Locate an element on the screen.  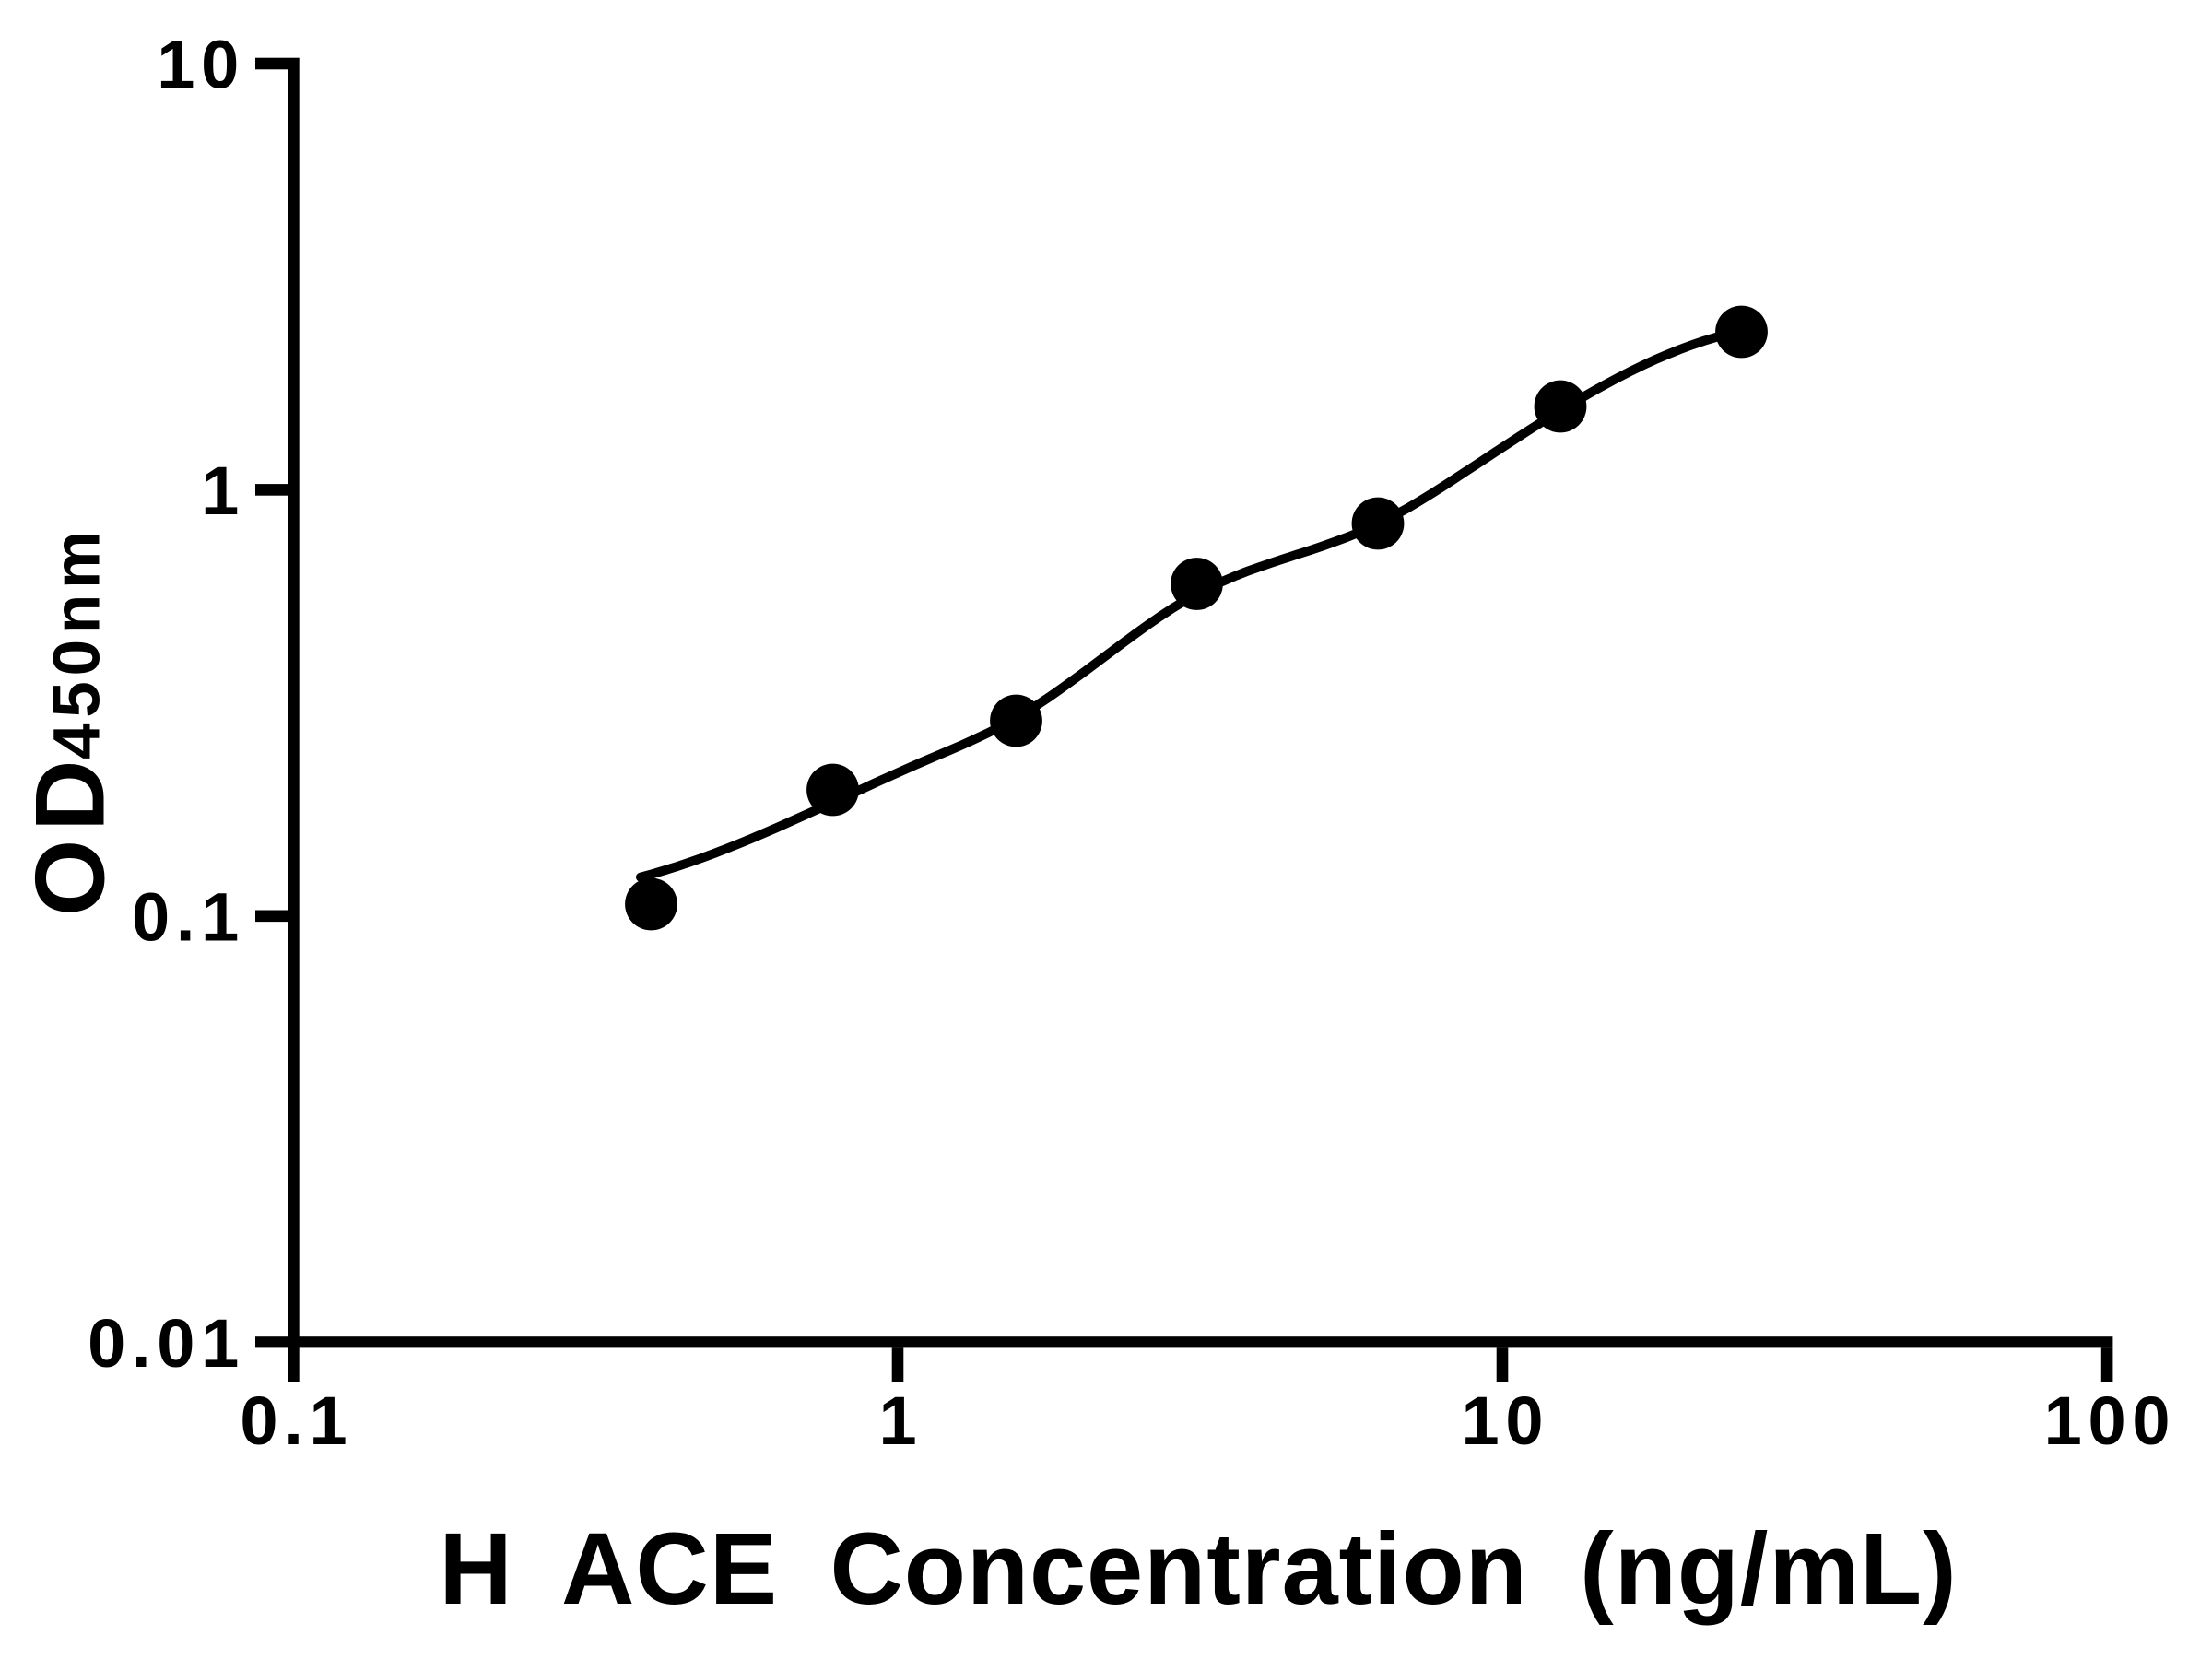
svg-text: OD is located at coordinates (70, 834).